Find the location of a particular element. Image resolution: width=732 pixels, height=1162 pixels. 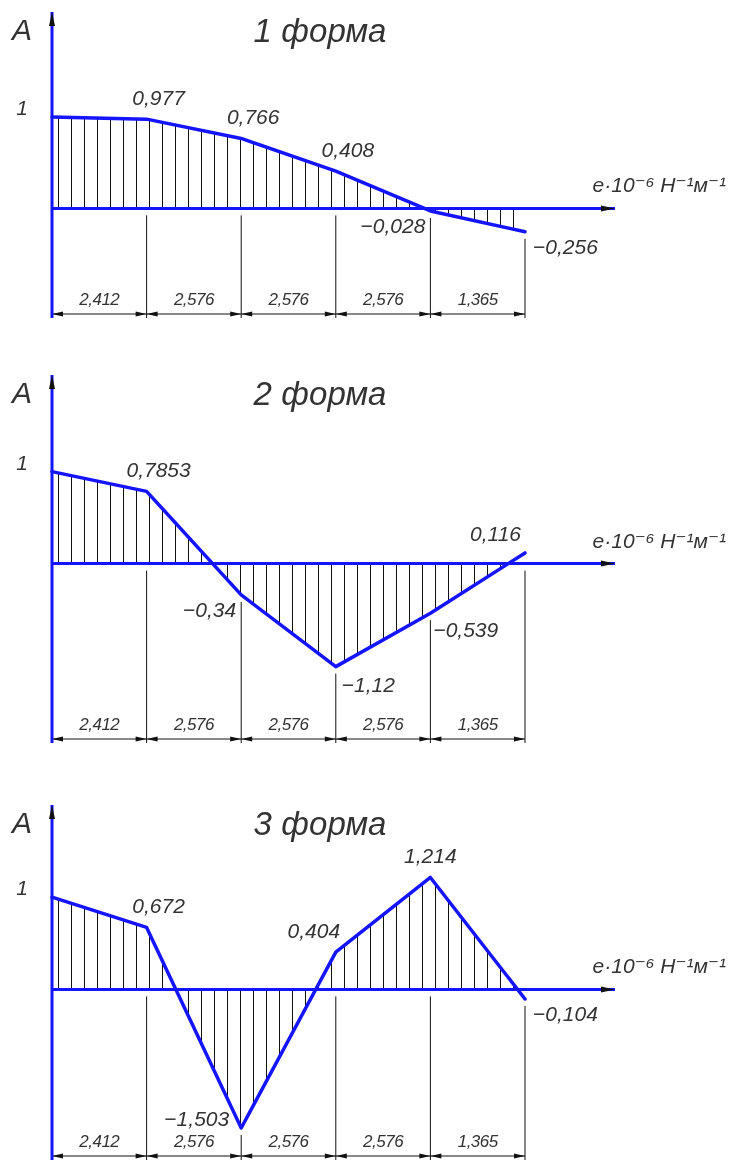

data-label: 0,116 is located at coordinates (496, 533).